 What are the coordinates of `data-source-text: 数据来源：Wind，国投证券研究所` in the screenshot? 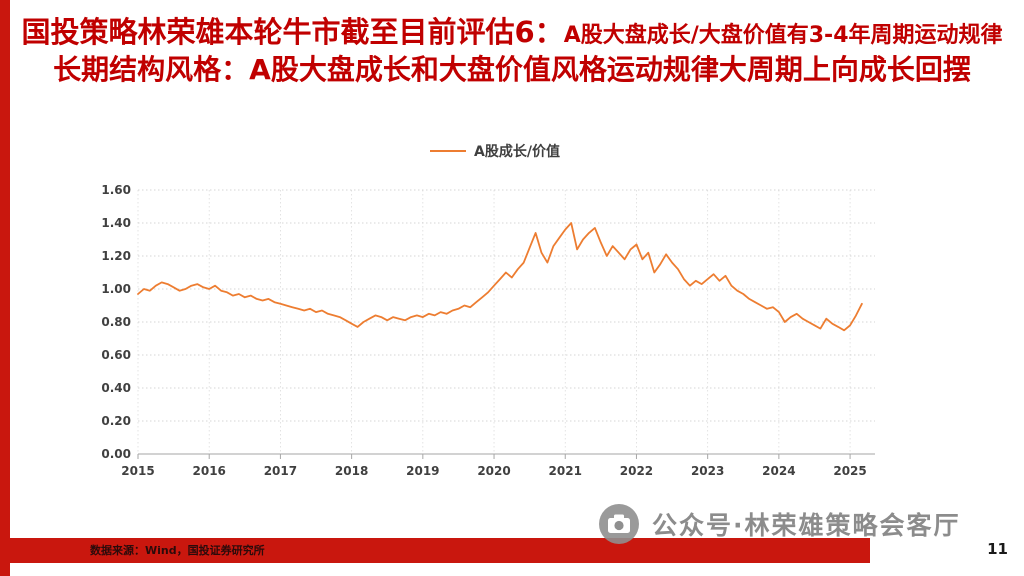 It's located at (177, 550).